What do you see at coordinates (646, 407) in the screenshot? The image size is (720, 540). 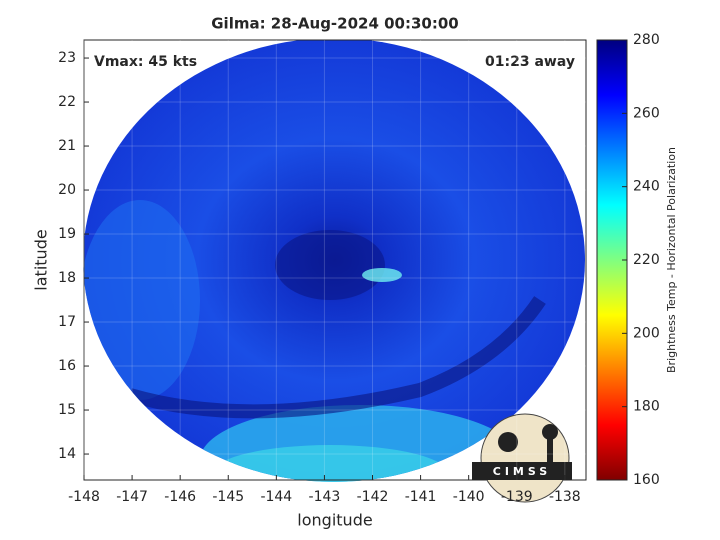 I see `colorbar-tick-label: 180` at bounding box center [646, 407].